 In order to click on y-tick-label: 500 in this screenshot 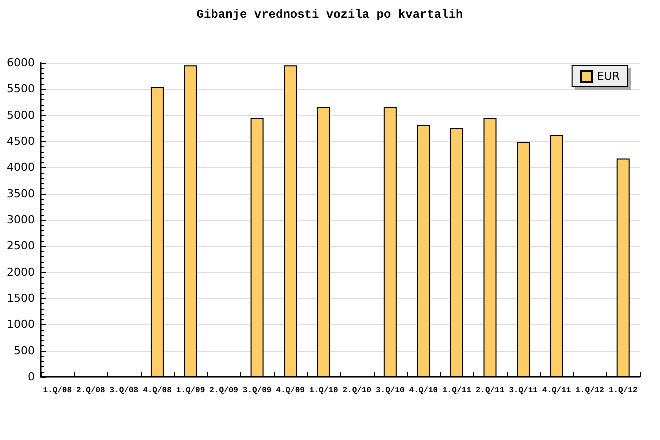, I will do `click(24, 351)`.